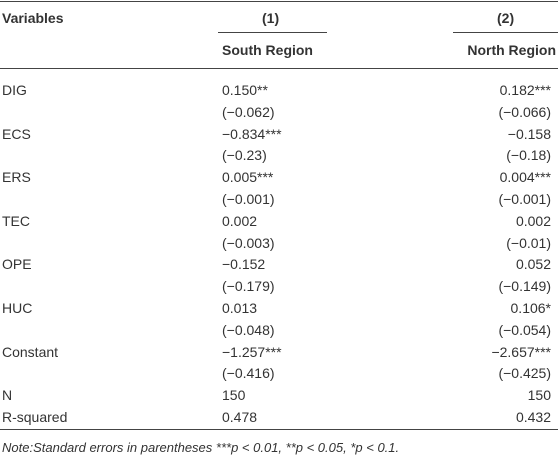 The height and width of the screenshot is (458, 558). Describe the element at coordinates (248, 373) in the screenshot. I see `se-cell: (−0.416)` at that location.